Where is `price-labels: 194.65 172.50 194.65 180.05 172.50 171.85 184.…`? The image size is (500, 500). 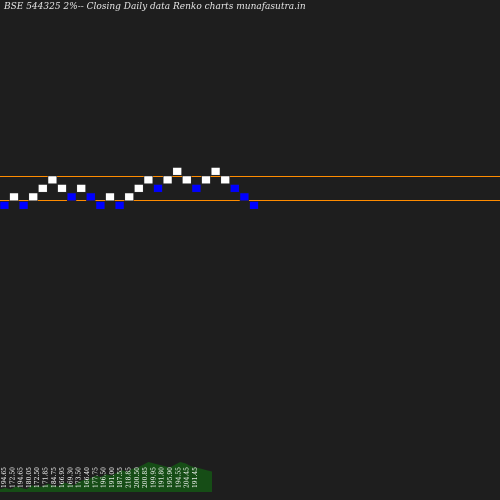
price-labels: 194.65 172.50 194.65 180.05 172.50 171.85 184.… is located at coordinates (100, 477).